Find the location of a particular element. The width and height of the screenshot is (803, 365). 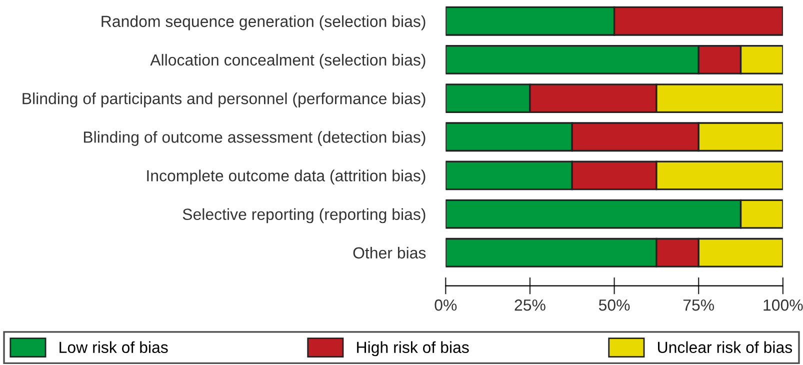

y-tick-label: Allocation concealment (selection bias) is located at coordinates (288, 61).